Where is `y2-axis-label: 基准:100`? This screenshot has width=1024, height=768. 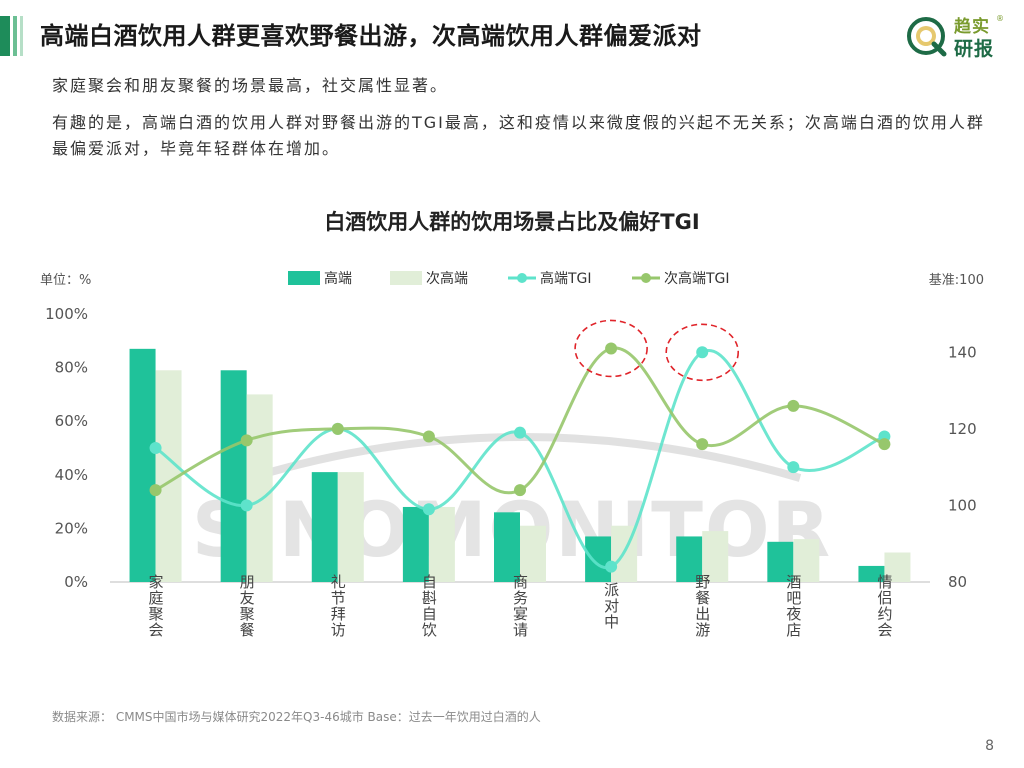
y2-axis-label: 基准:100 is located at coordinates (956, 280).